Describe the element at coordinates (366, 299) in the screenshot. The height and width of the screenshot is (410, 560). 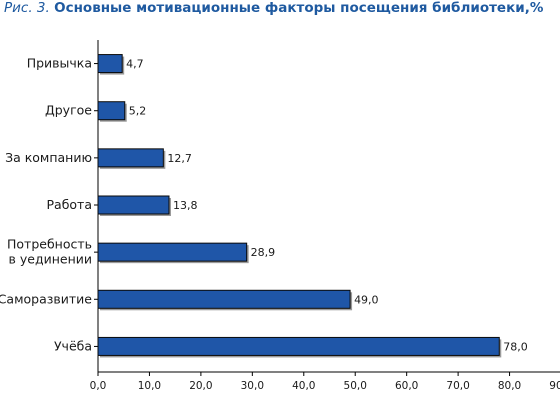
I see `value-label: 49,0` at that location.